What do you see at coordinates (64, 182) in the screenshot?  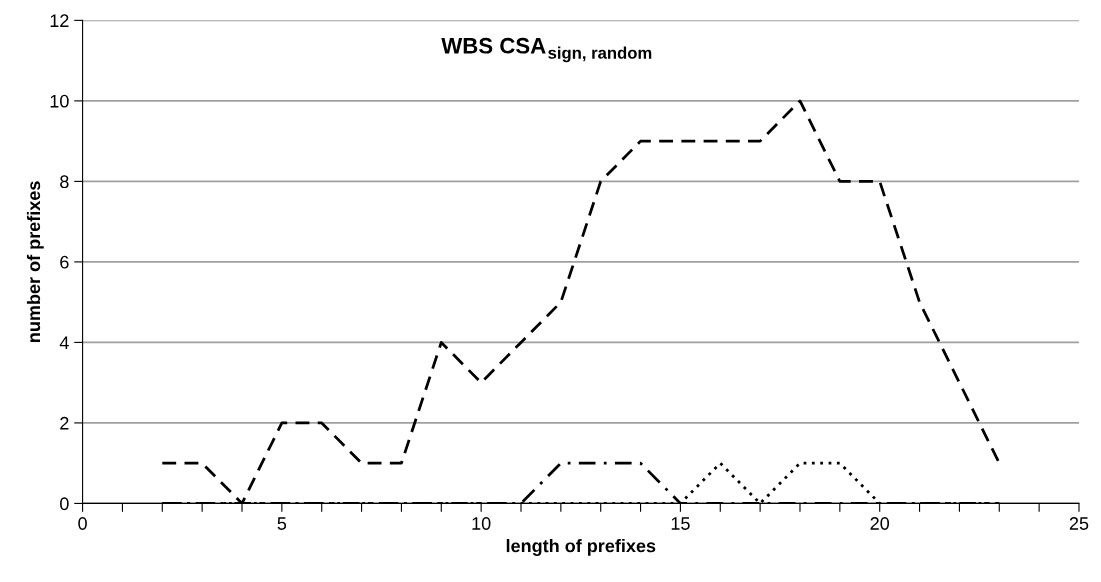 I see `y-tick-label: 8` at bounding box center [64, 182].